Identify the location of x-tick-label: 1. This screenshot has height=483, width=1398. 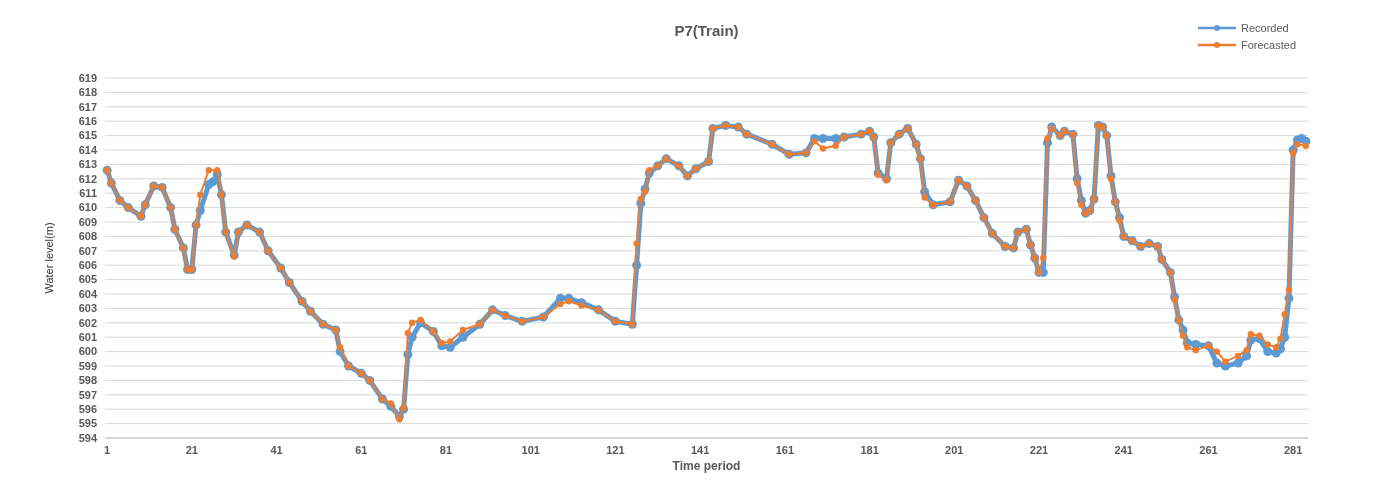
(107, 450).